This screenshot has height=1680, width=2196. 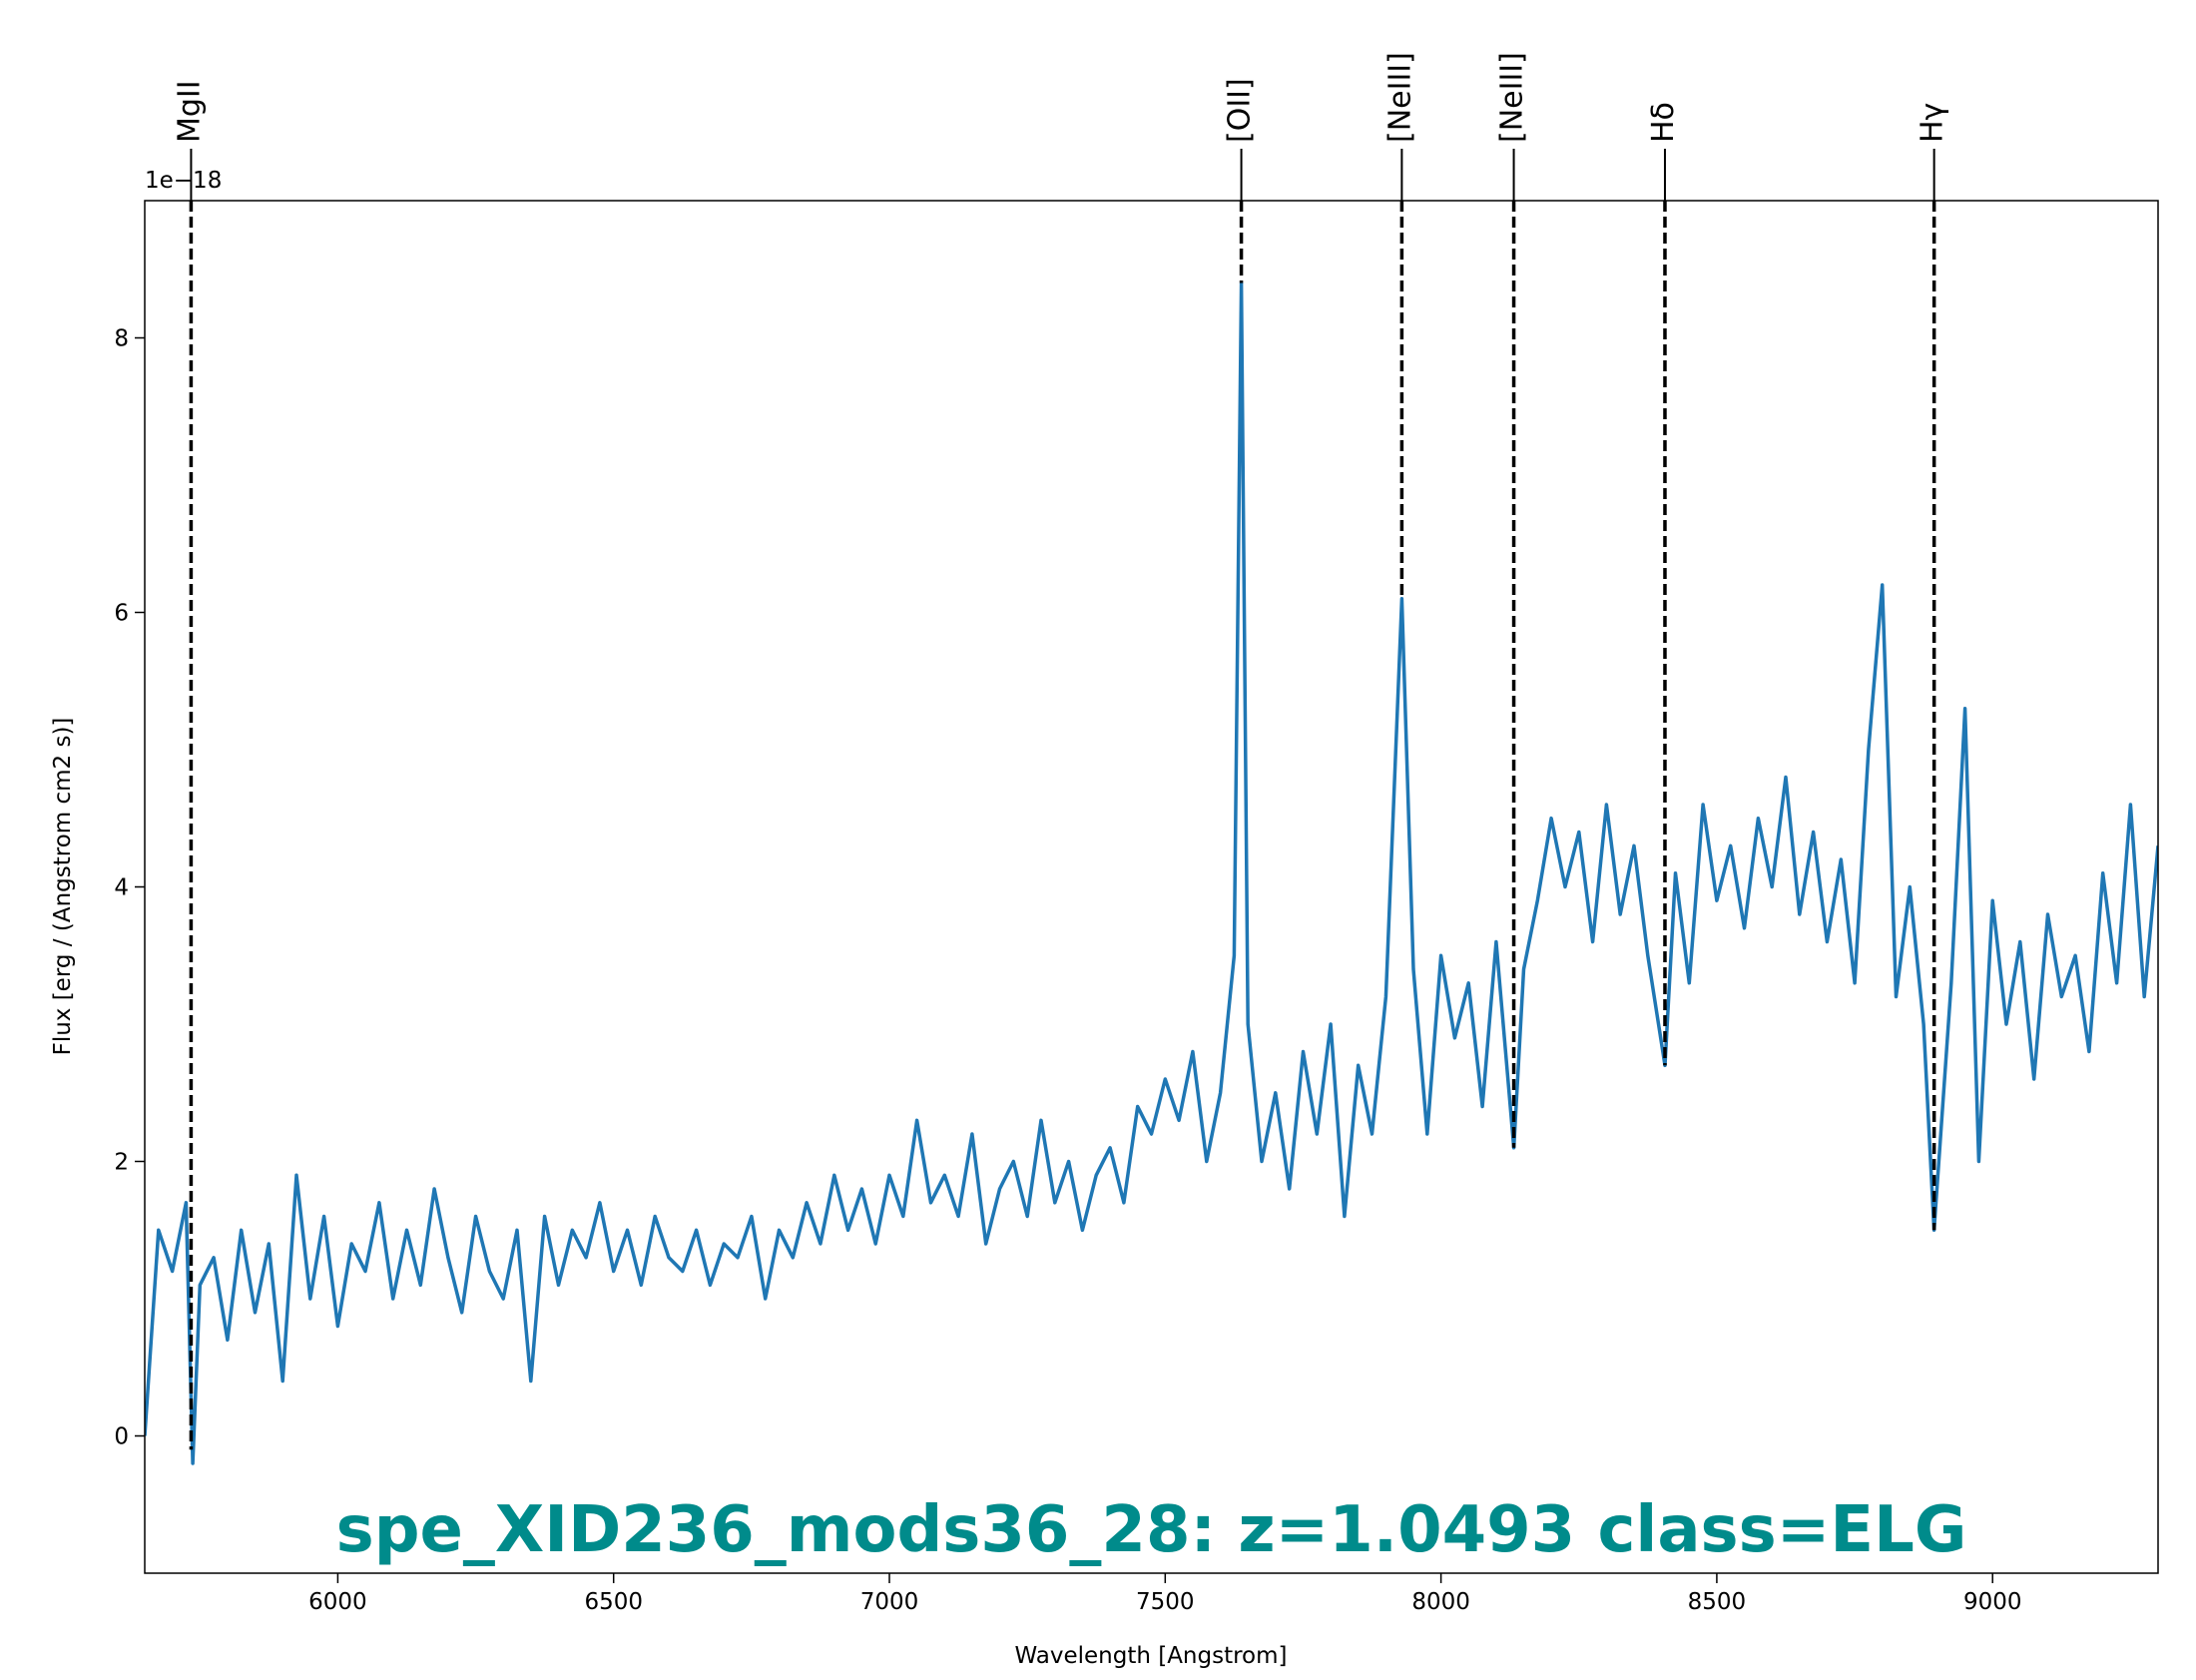 What do you see at coordinates (1151, 1530) in the screenshot?
I see `chart-title: spe_XID236_mods36_28: z=1.0493 class=ELG` at bounding box center [1151, 1530].